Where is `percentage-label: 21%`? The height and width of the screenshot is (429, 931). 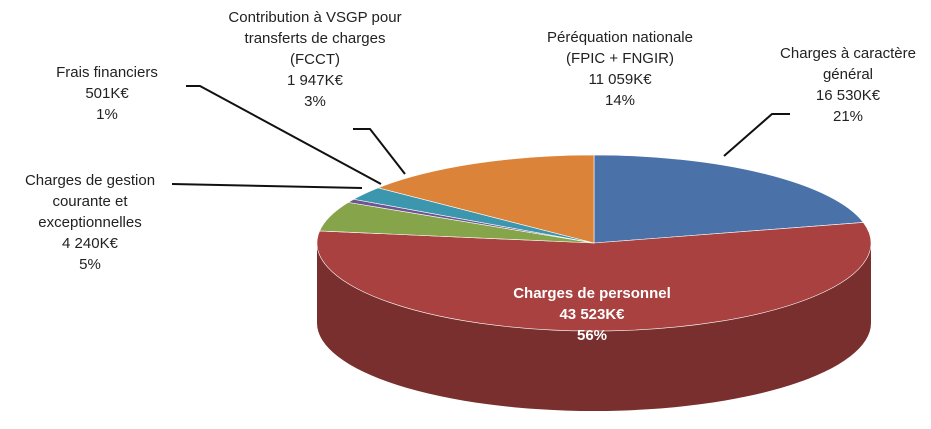 percentage-label: 21% is located at coordinates (848, 116).